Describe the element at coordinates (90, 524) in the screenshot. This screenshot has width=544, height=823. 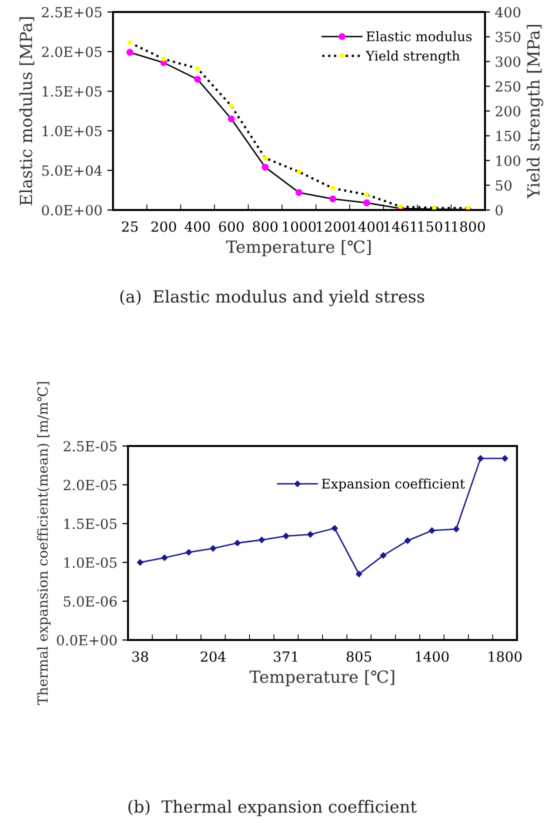
I see `y-tick-label: 1.5E-05` at that location.